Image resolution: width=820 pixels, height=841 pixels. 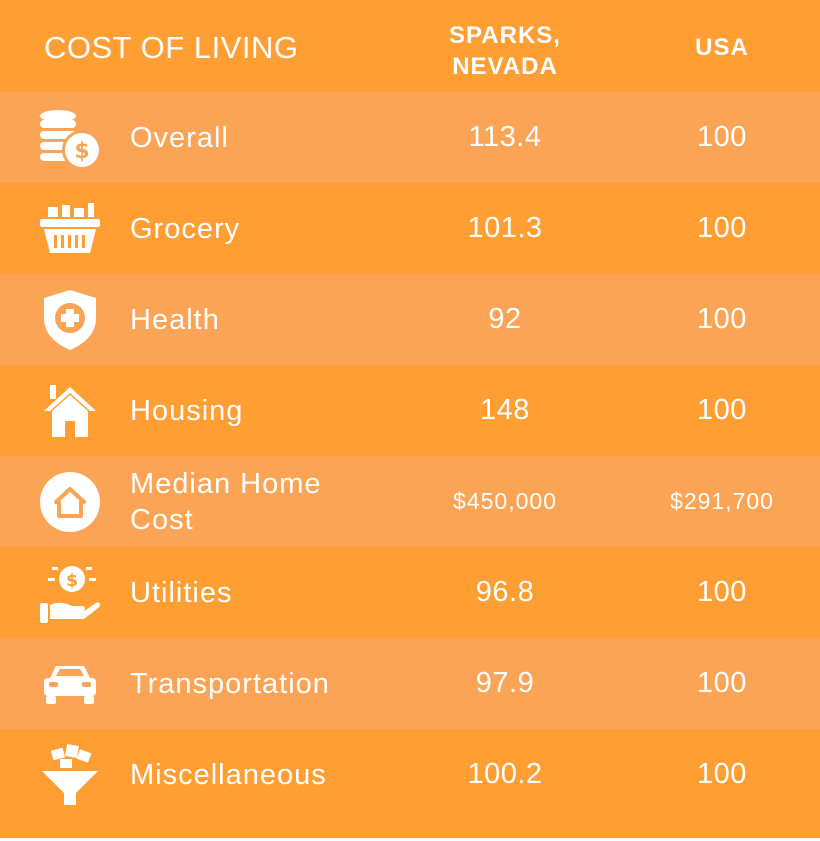 I want to click on row-label: Health, so click(x=175, y=319).